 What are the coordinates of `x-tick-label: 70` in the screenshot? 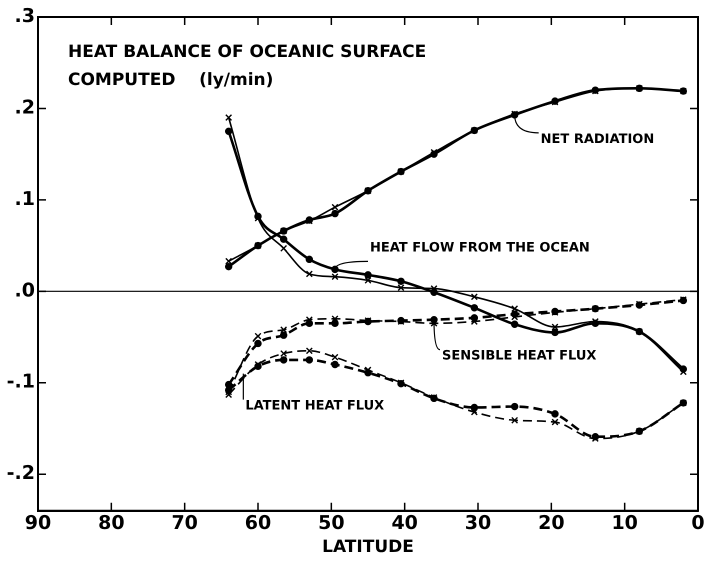 It's located at (184, 523).